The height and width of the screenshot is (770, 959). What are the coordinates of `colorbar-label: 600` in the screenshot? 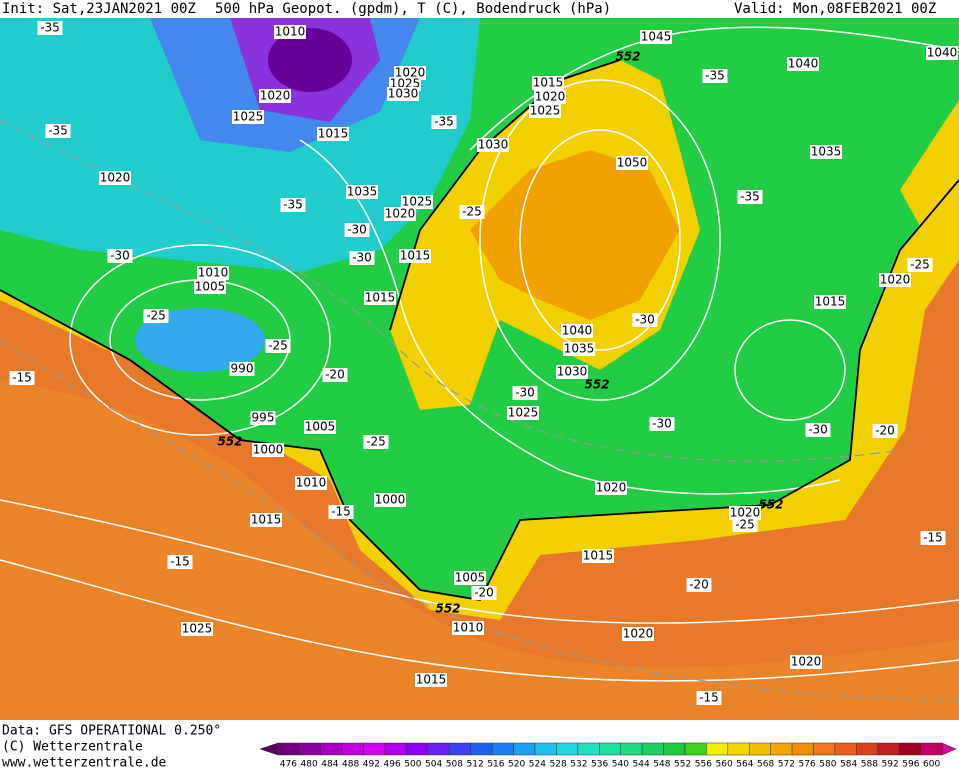 It's located at (931, 765).